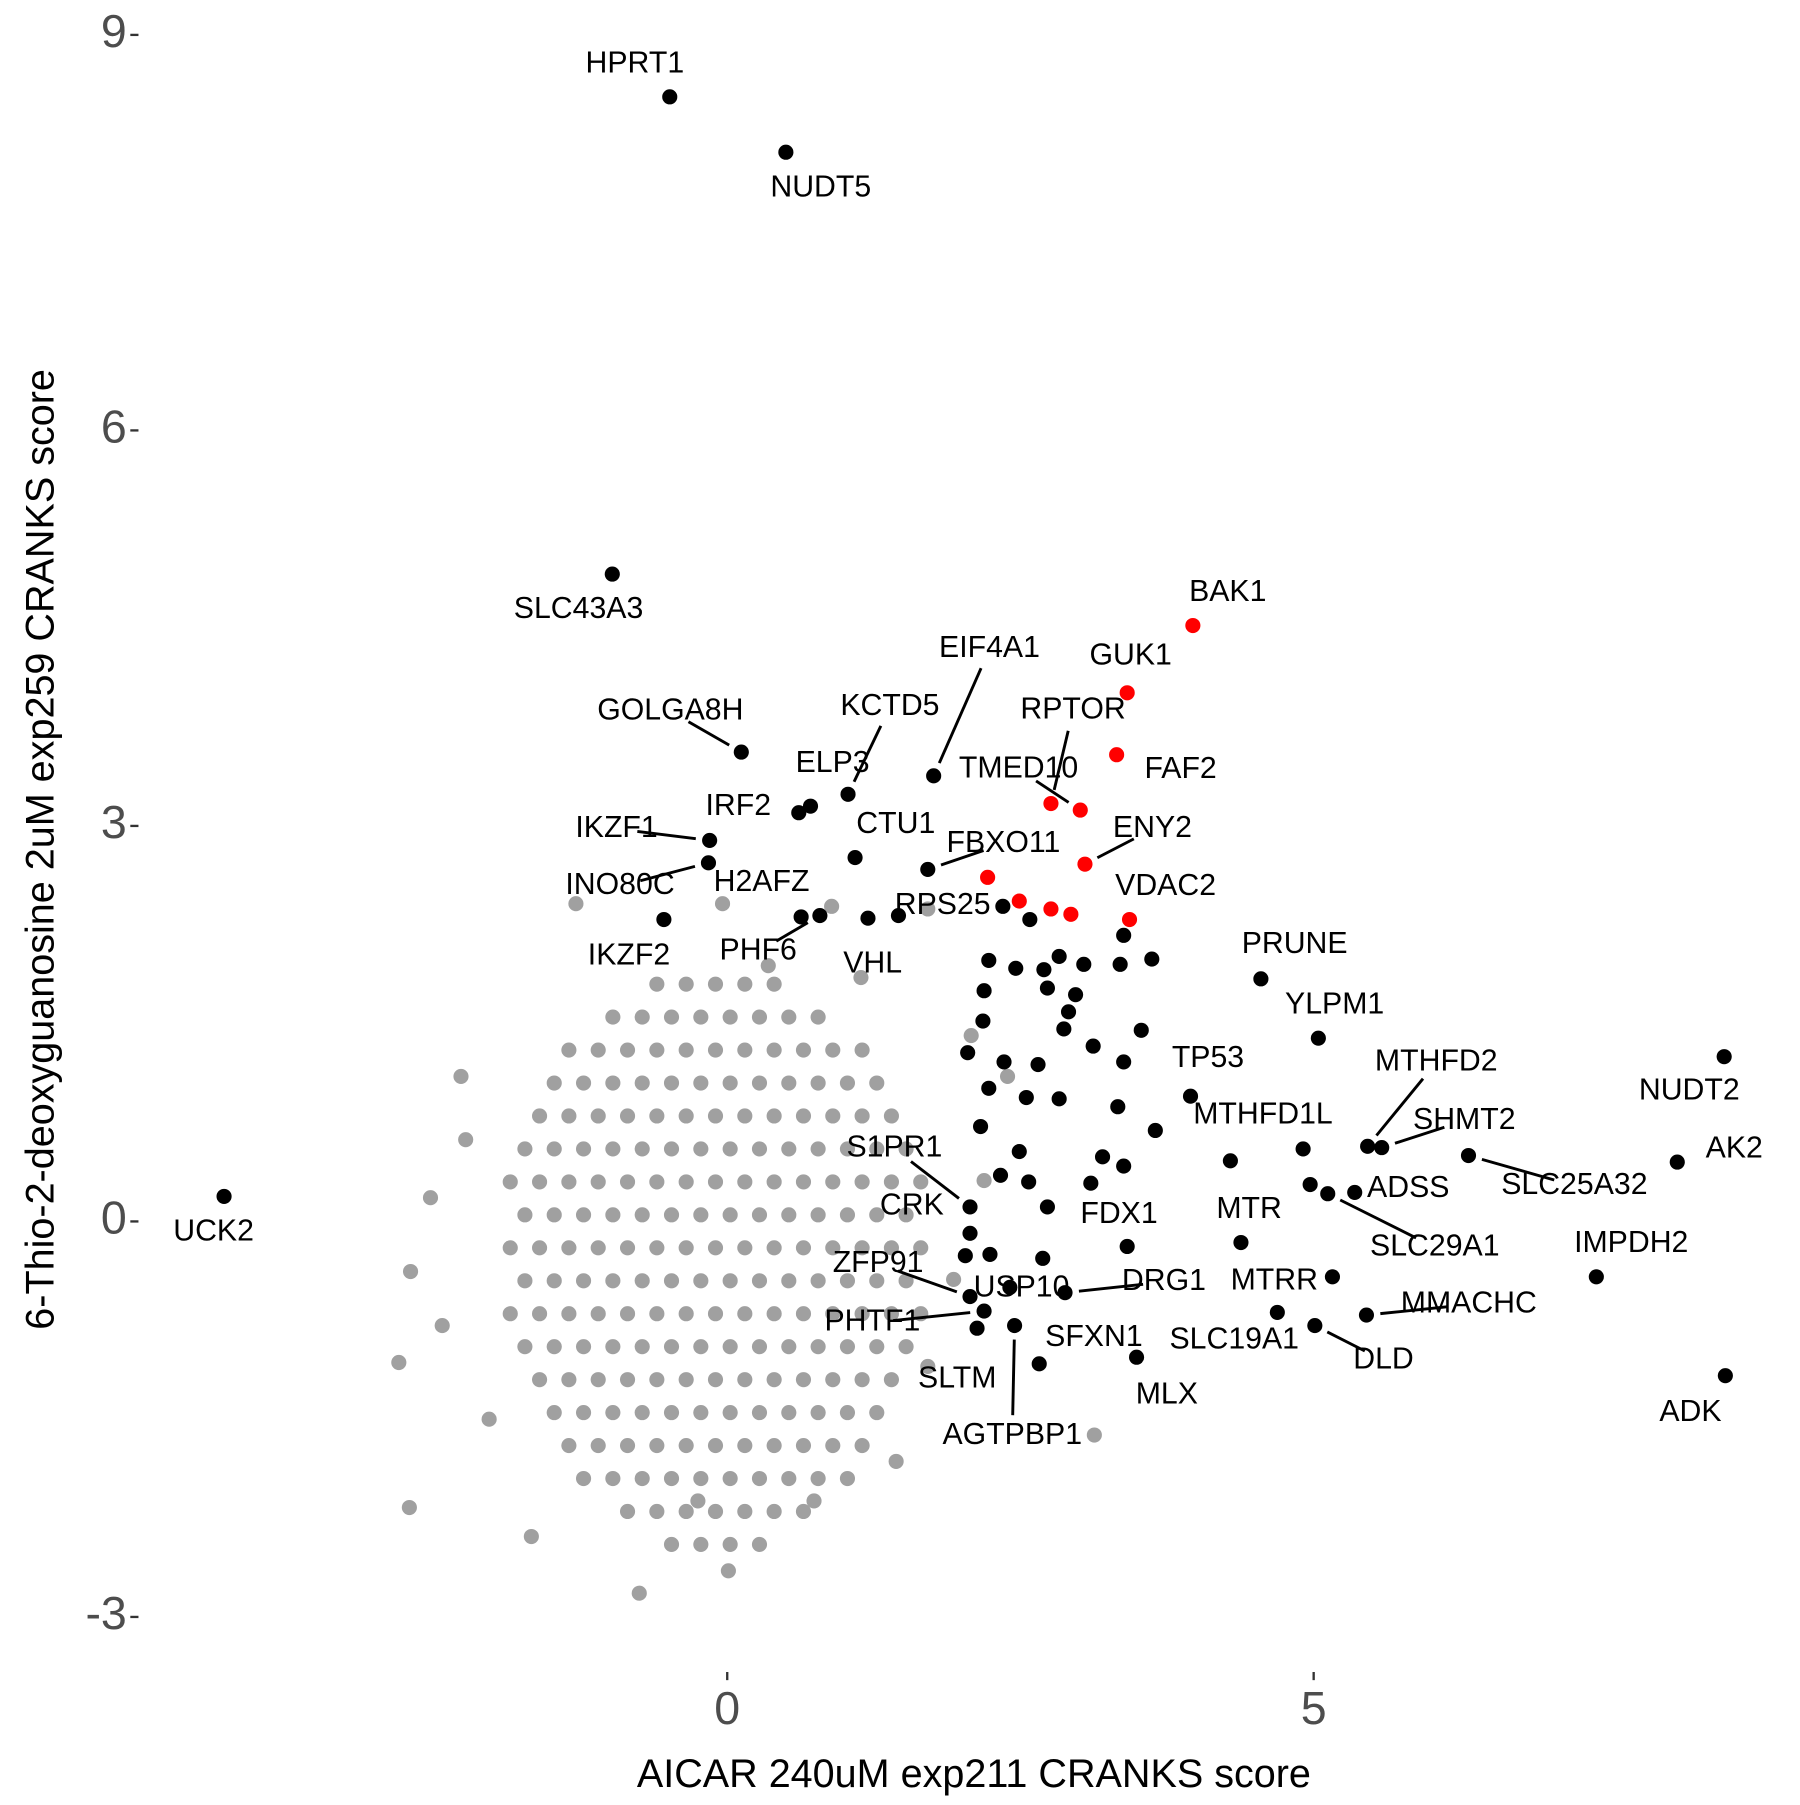  I want to click on point-label: TP53, so click(1208, 1057).